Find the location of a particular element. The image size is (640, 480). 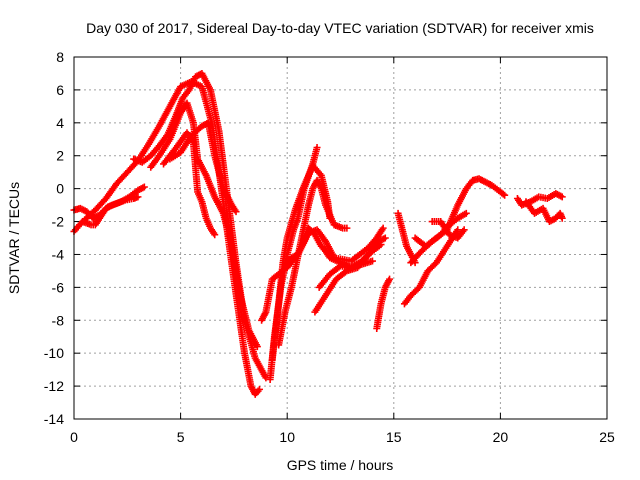

x-tick-label: 5 is located at coordinates (181, 437).